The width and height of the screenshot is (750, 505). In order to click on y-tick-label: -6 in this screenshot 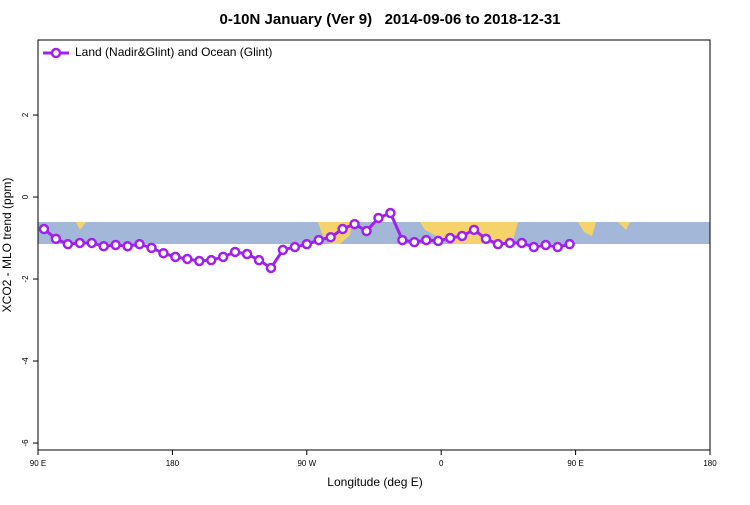, I will do `click(25, 443)`.